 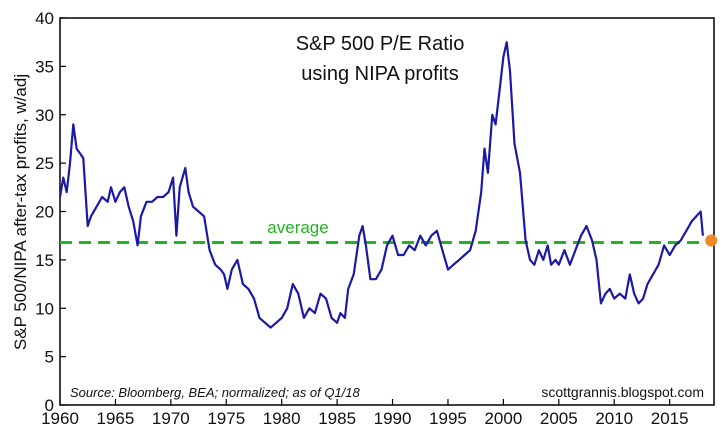 What do you see at coordinates (20, 212) in the screenshot?
I see `y-axis-label: S&P 500/NIPA after-tax profits, w/adj` at bounding box center [20, 212].